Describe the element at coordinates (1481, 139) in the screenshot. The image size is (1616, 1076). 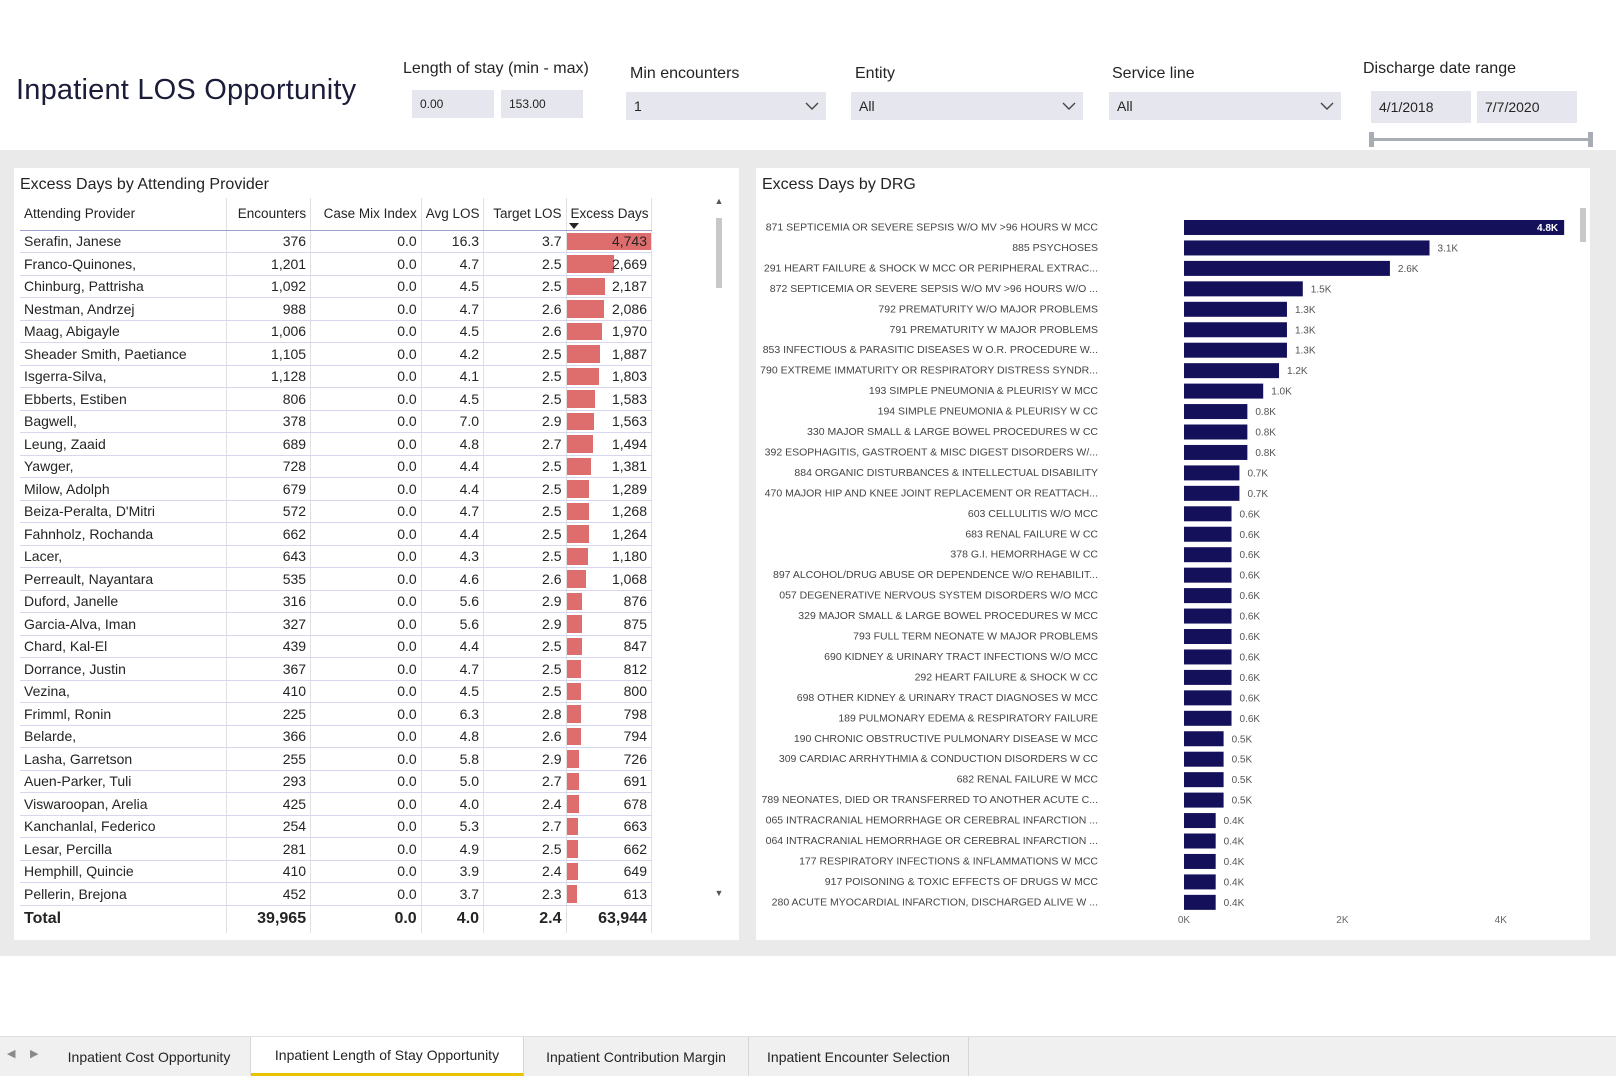
I see `date-range-slider-track` at that location.